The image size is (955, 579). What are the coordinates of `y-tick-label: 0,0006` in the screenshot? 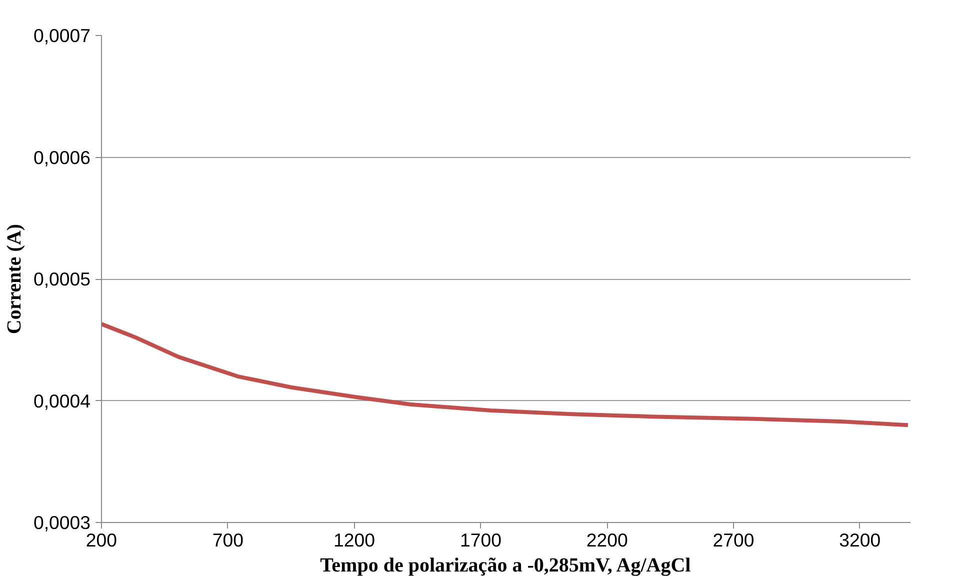 It's located at (61, 157).